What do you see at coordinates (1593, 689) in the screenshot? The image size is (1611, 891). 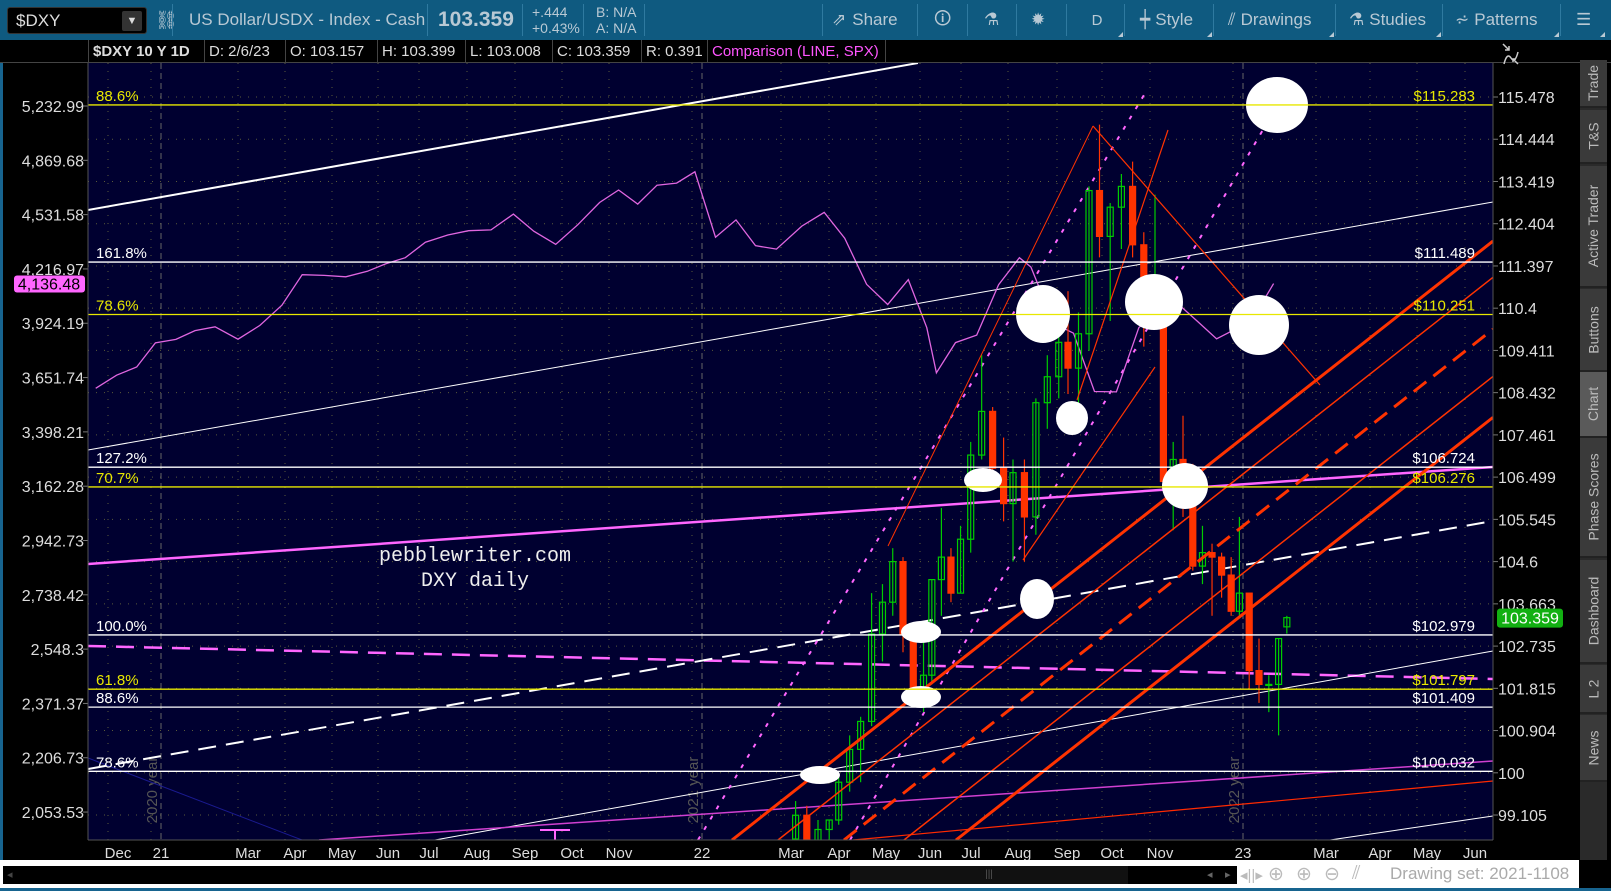 I see `tab-l-2: L 2` at bounding box center [1593, 689].